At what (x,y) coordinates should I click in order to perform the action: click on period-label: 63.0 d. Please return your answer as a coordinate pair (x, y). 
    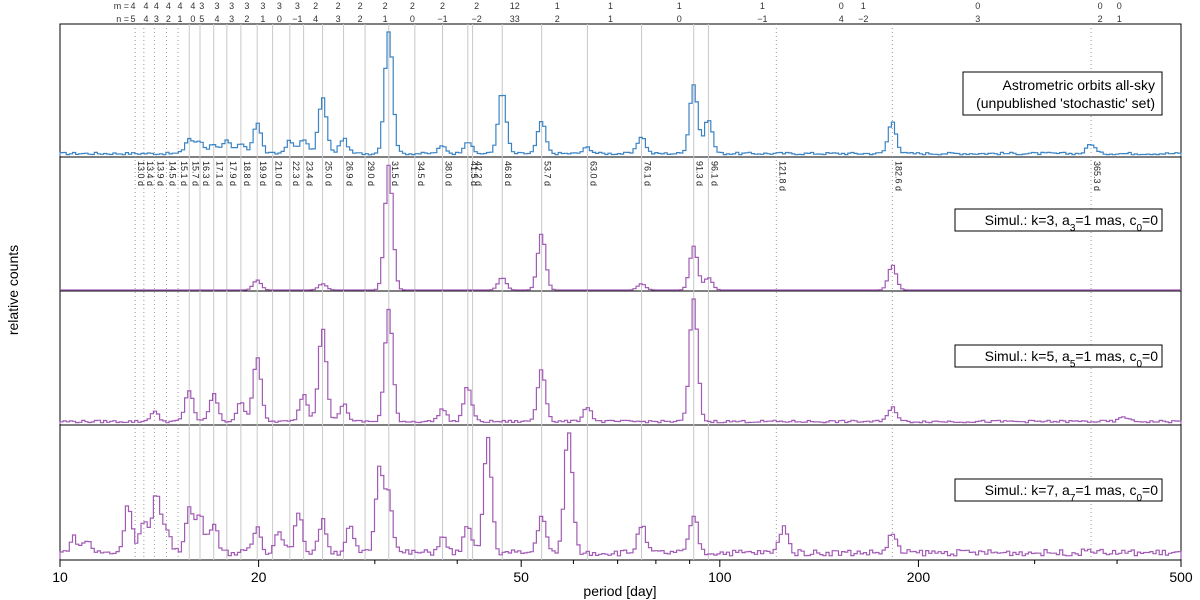
    Looking at the image, I should click on (593, 173).